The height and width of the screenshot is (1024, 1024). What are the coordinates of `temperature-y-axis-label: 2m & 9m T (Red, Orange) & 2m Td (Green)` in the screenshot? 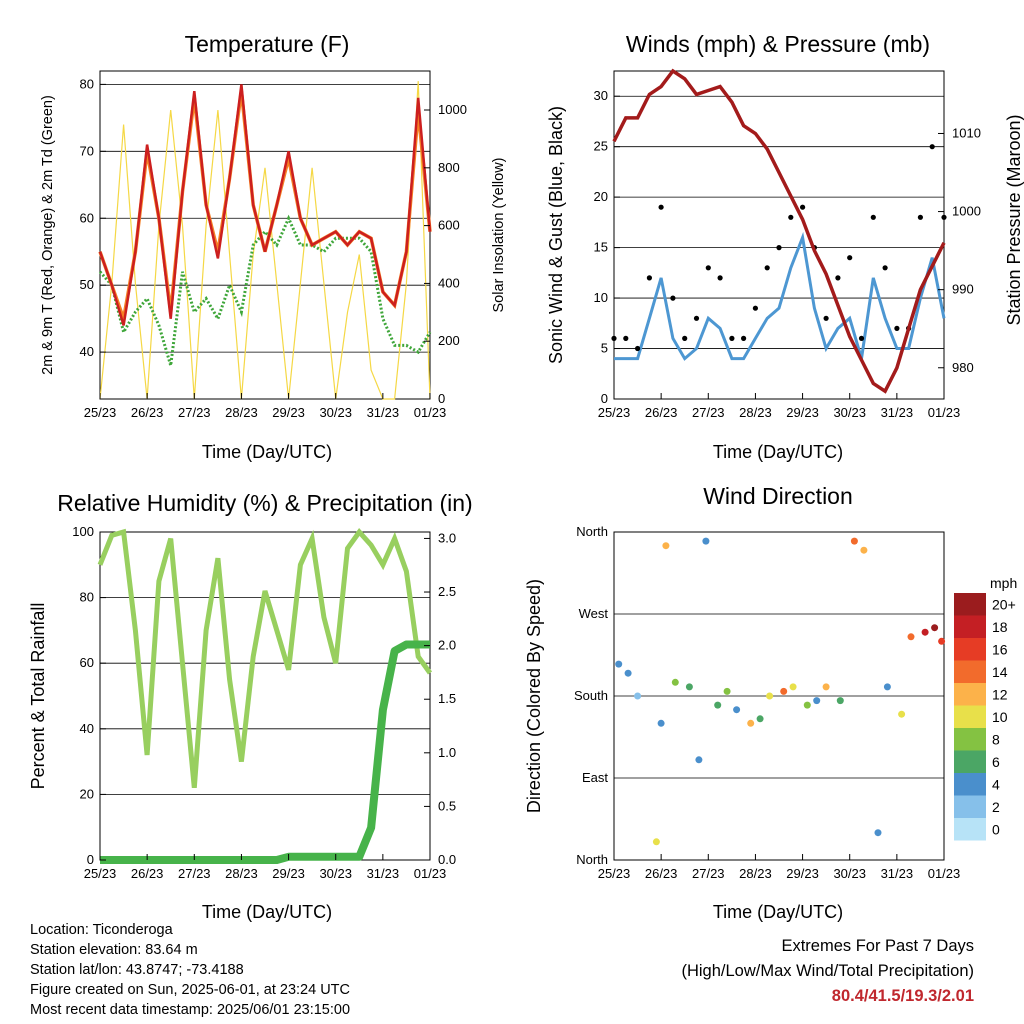 It's located at (48, 235).